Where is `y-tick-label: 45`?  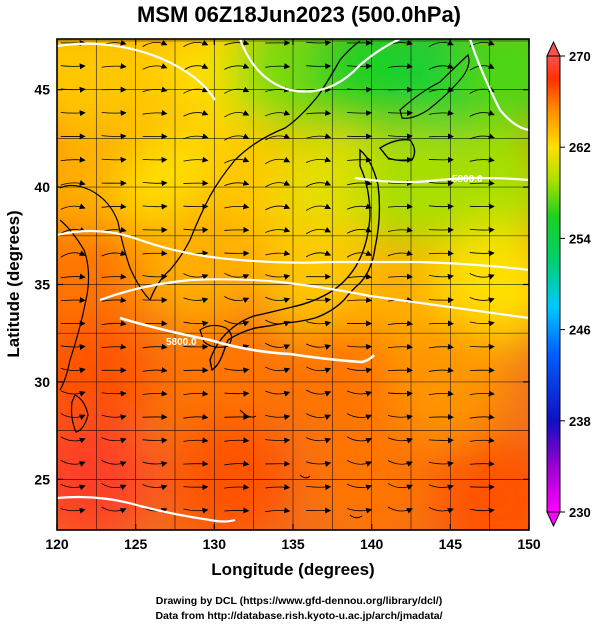
y-tick-label: 45 is located at coordinates (42, 90).